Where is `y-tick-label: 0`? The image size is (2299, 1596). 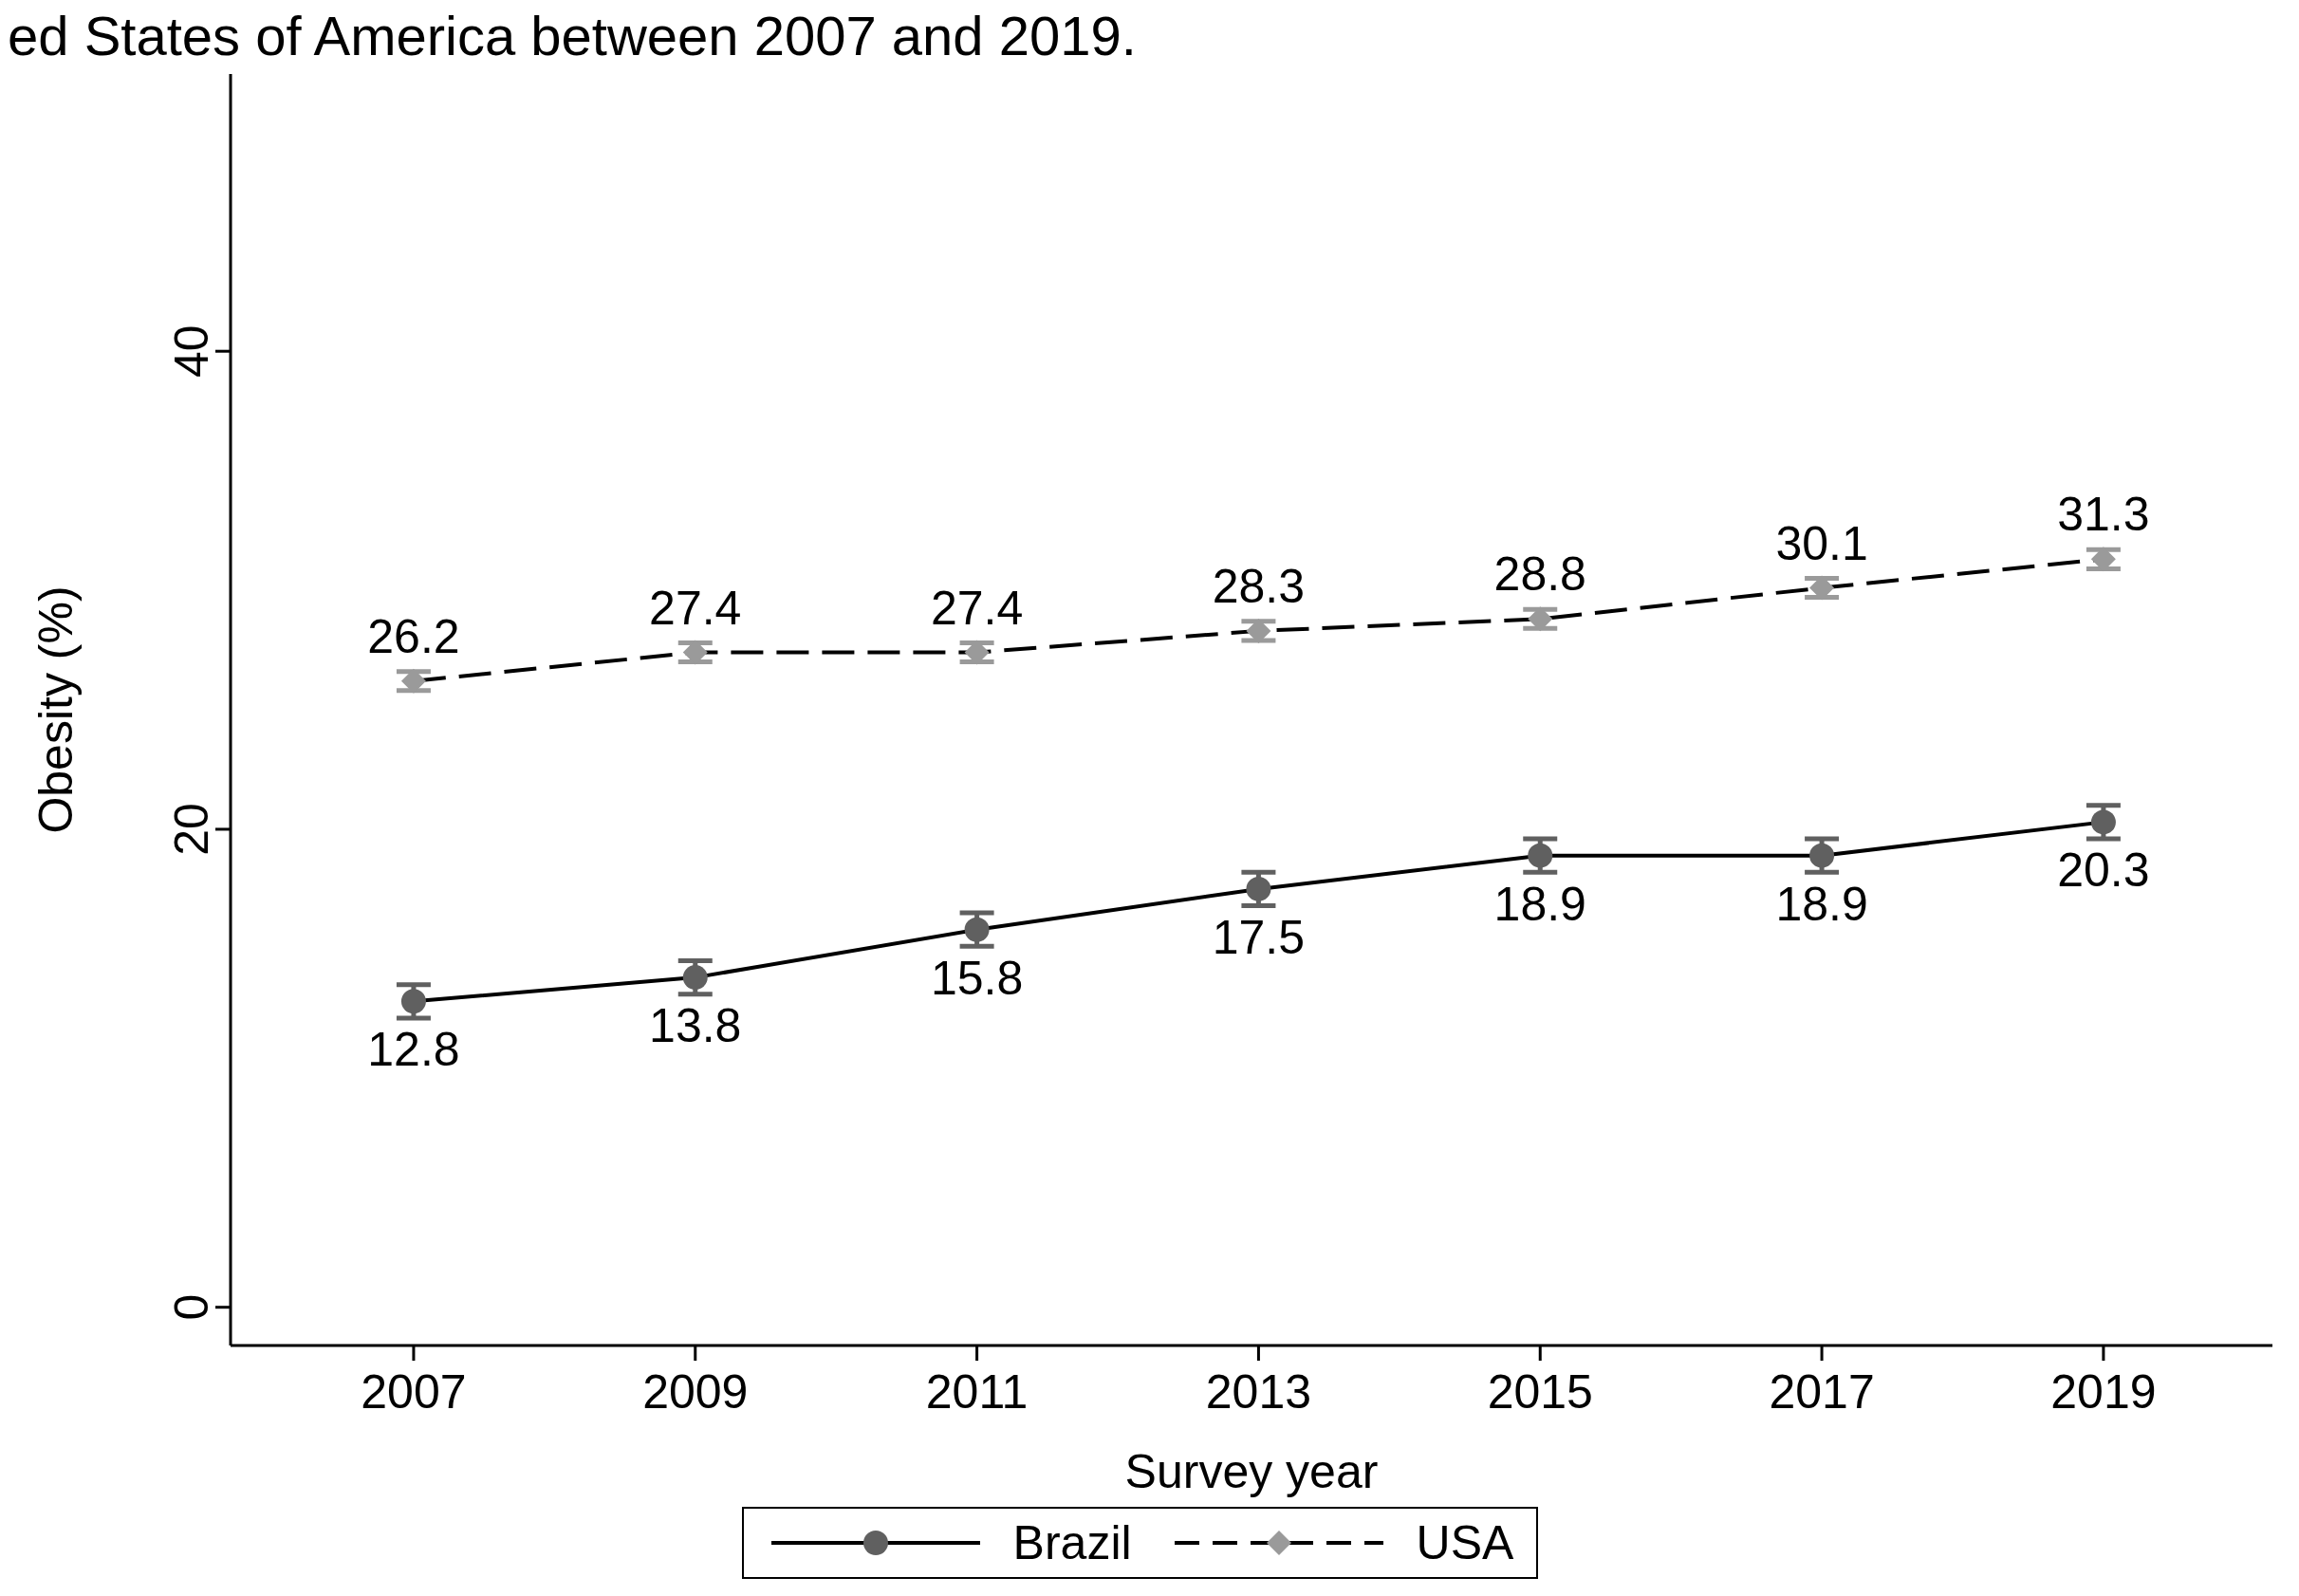 y-tick-label: 0 is located at coordinates (191, 1307).